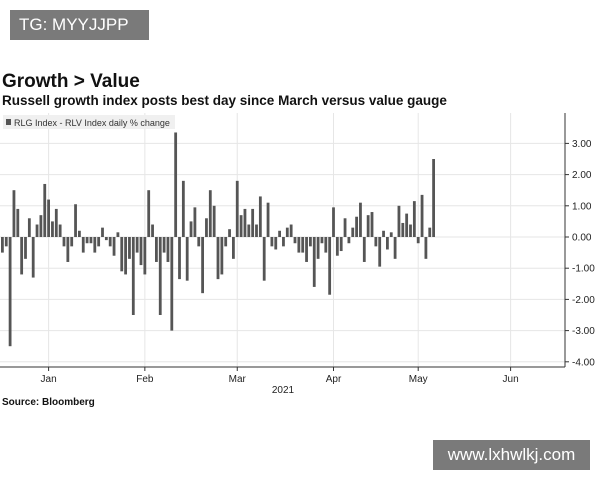  I want to click on y-tick-label: -2.00, so click(583, 300).